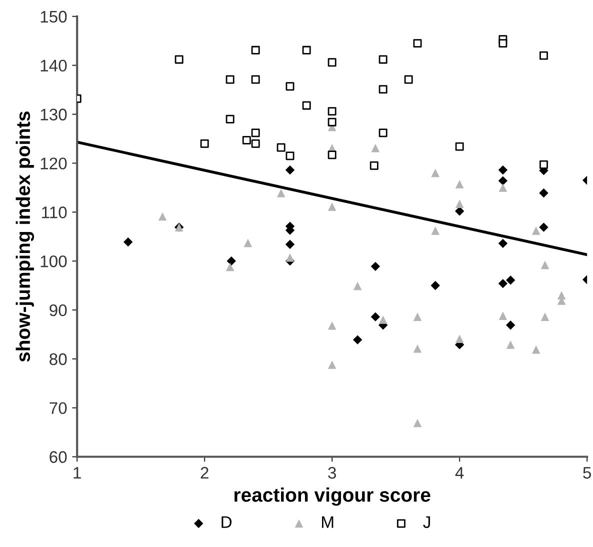 The height and width of the screenshot is (547, 593). I want to click on y-axis-title: show-jumping index points, so click(25, 237).